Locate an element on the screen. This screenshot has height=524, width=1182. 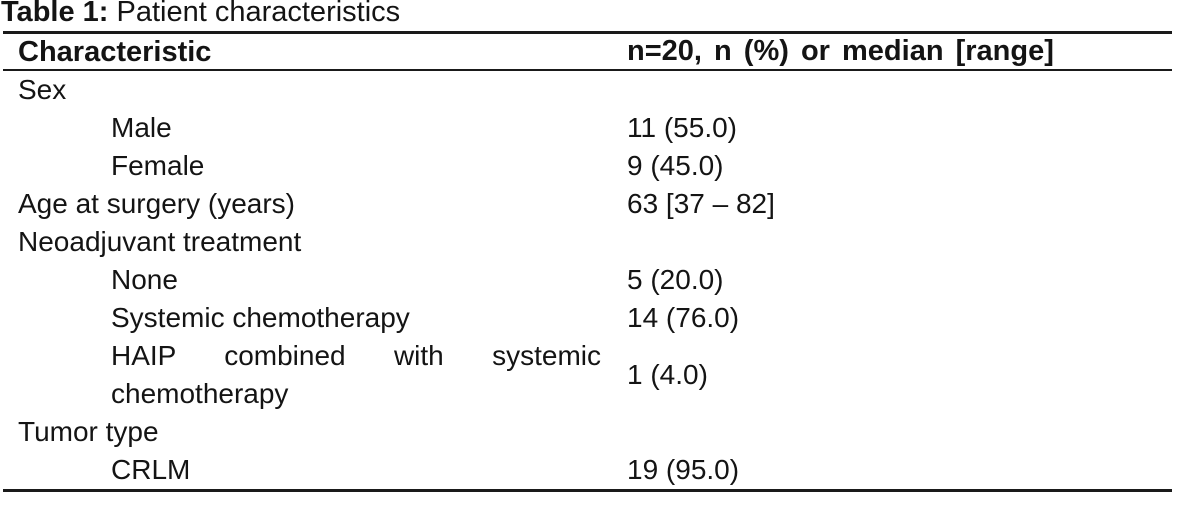
table-caption-title: Patient characteristics is located at coordinates (254, 14).